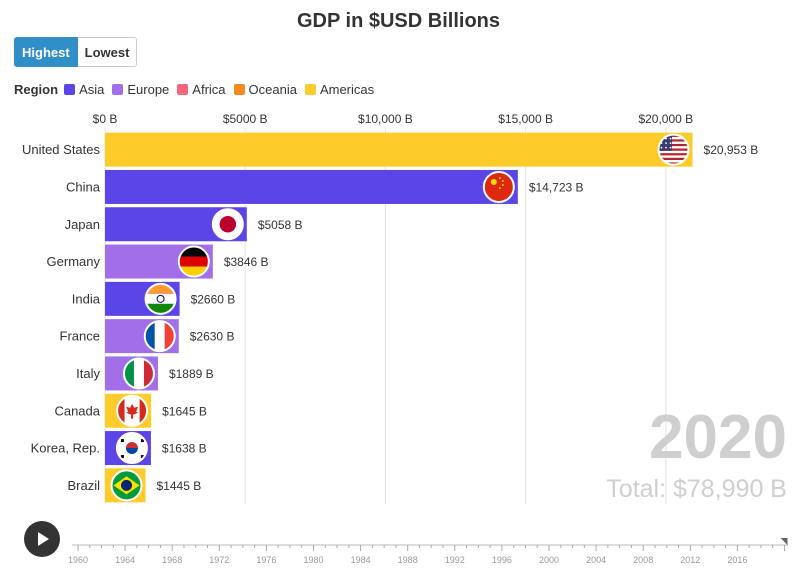  What do you see at coordinates (80, 336) in the screenshot?
I see `category-label: France` at bounding box center [80, 336].